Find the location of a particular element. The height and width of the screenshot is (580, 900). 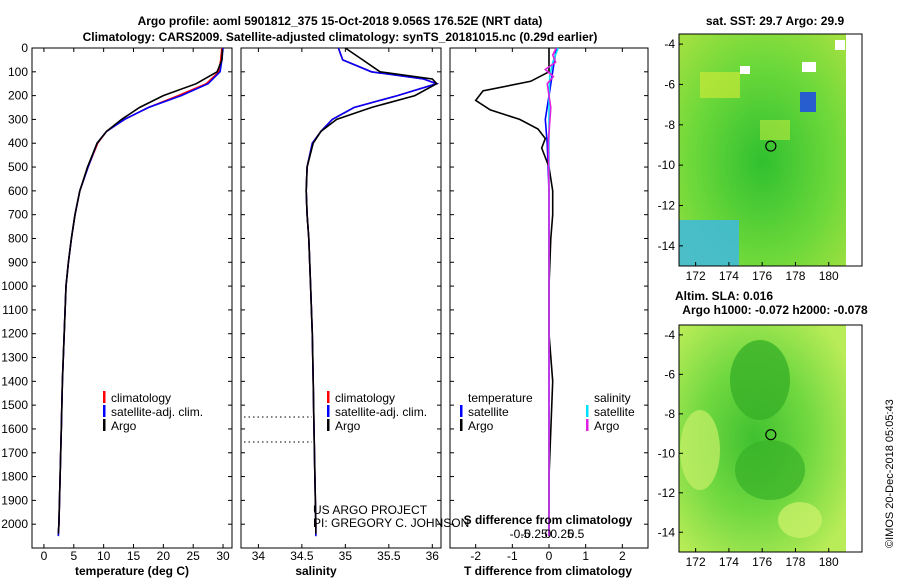

legend-swatch-s-satellite is located at coordinates (587, 411).